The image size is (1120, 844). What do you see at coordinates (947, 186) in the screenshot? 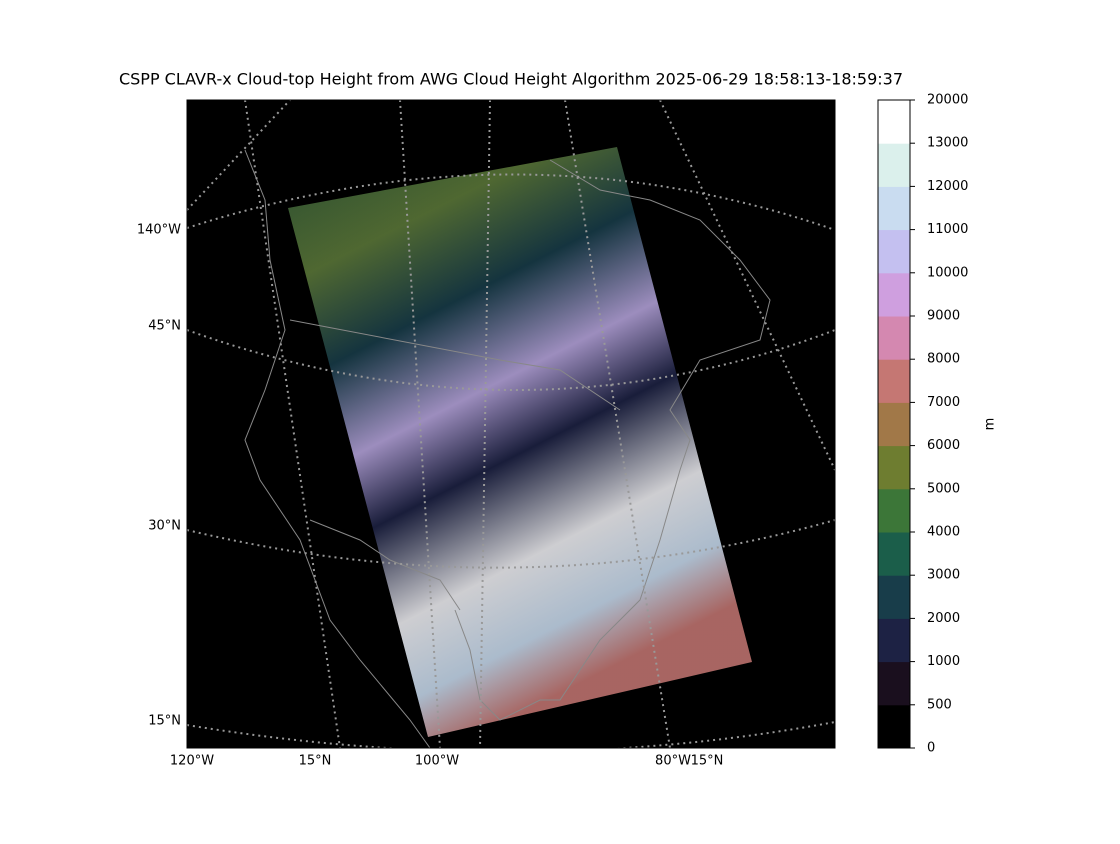
I see `colorbar-tick-label: 12000` at bounding box center [947, 186].